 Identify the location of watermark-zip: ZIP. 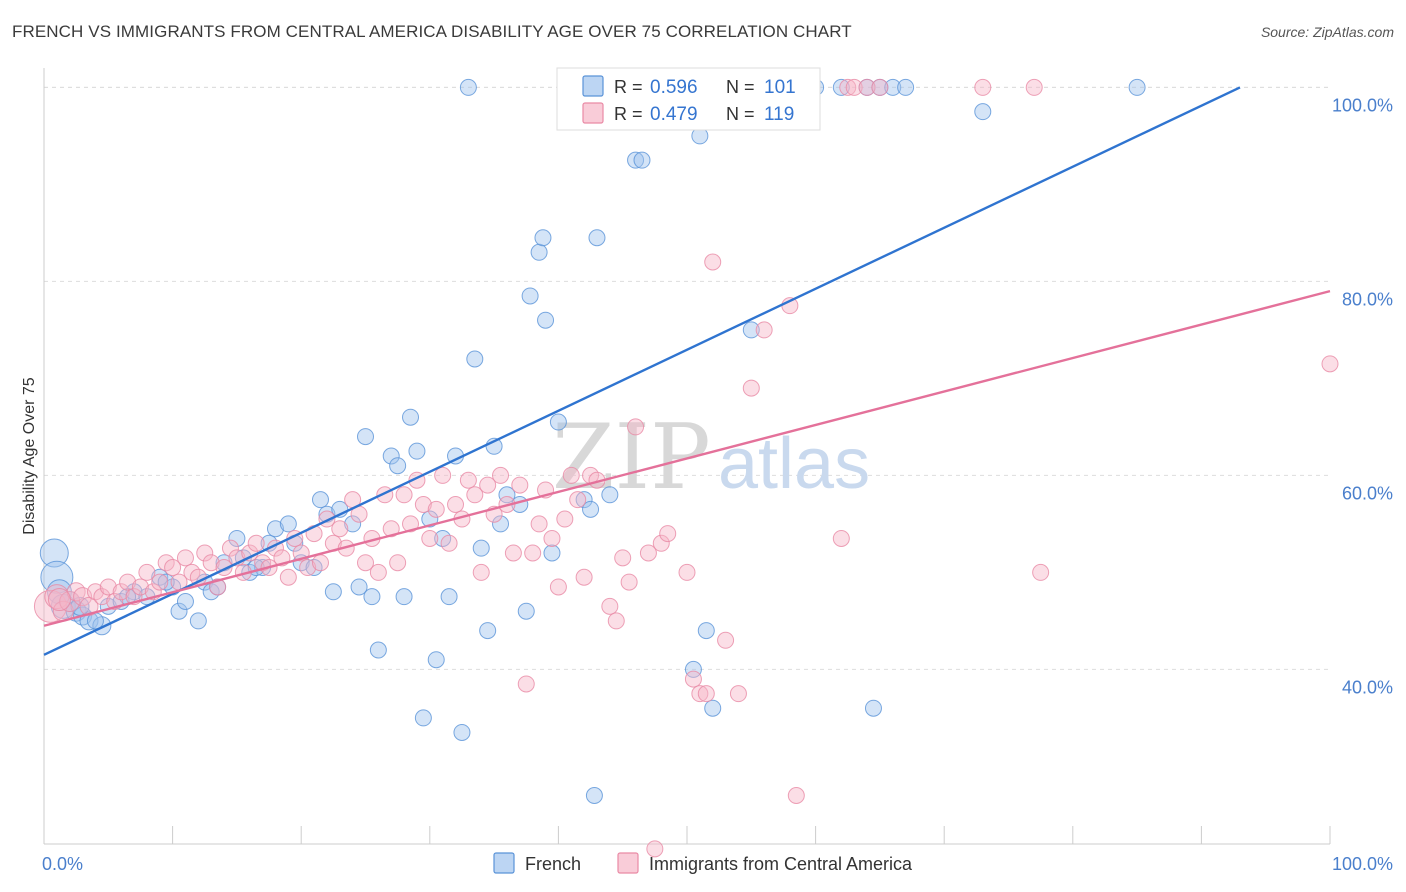
(631, 457).